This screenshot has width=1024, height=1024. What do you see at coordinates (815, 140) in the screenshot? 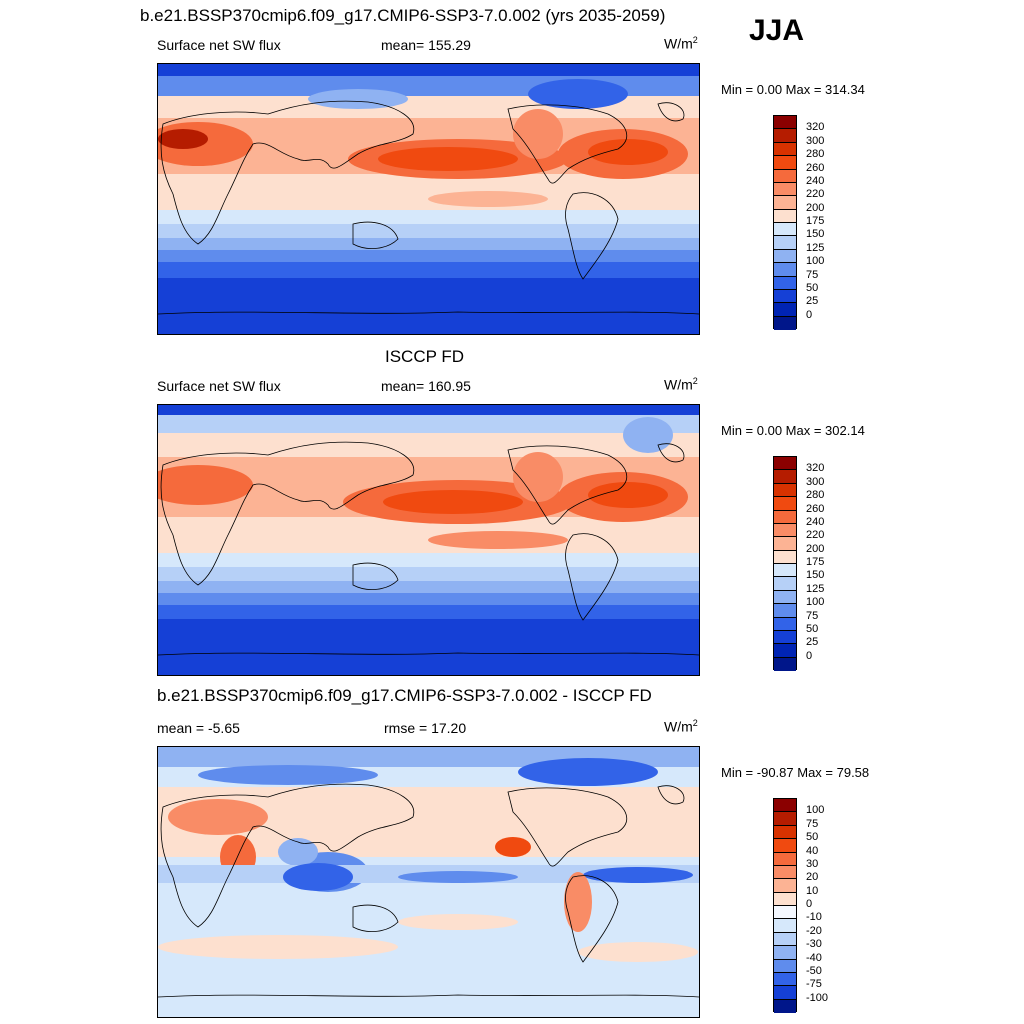
I see `colorbar-label: 300` at bounding box center [815, 140].